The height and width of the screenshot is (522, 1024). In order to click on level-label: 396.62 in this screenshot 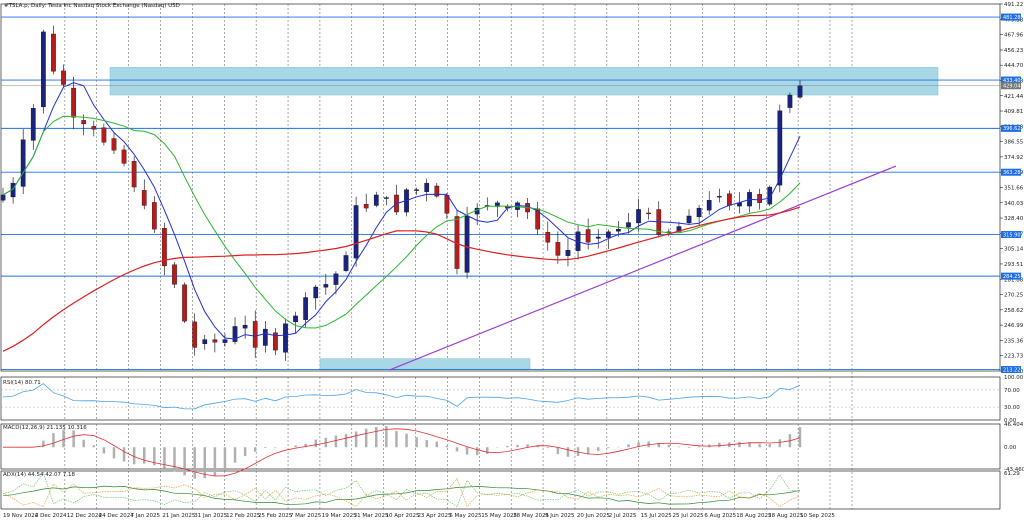, I will do `click(1012, 129)`.